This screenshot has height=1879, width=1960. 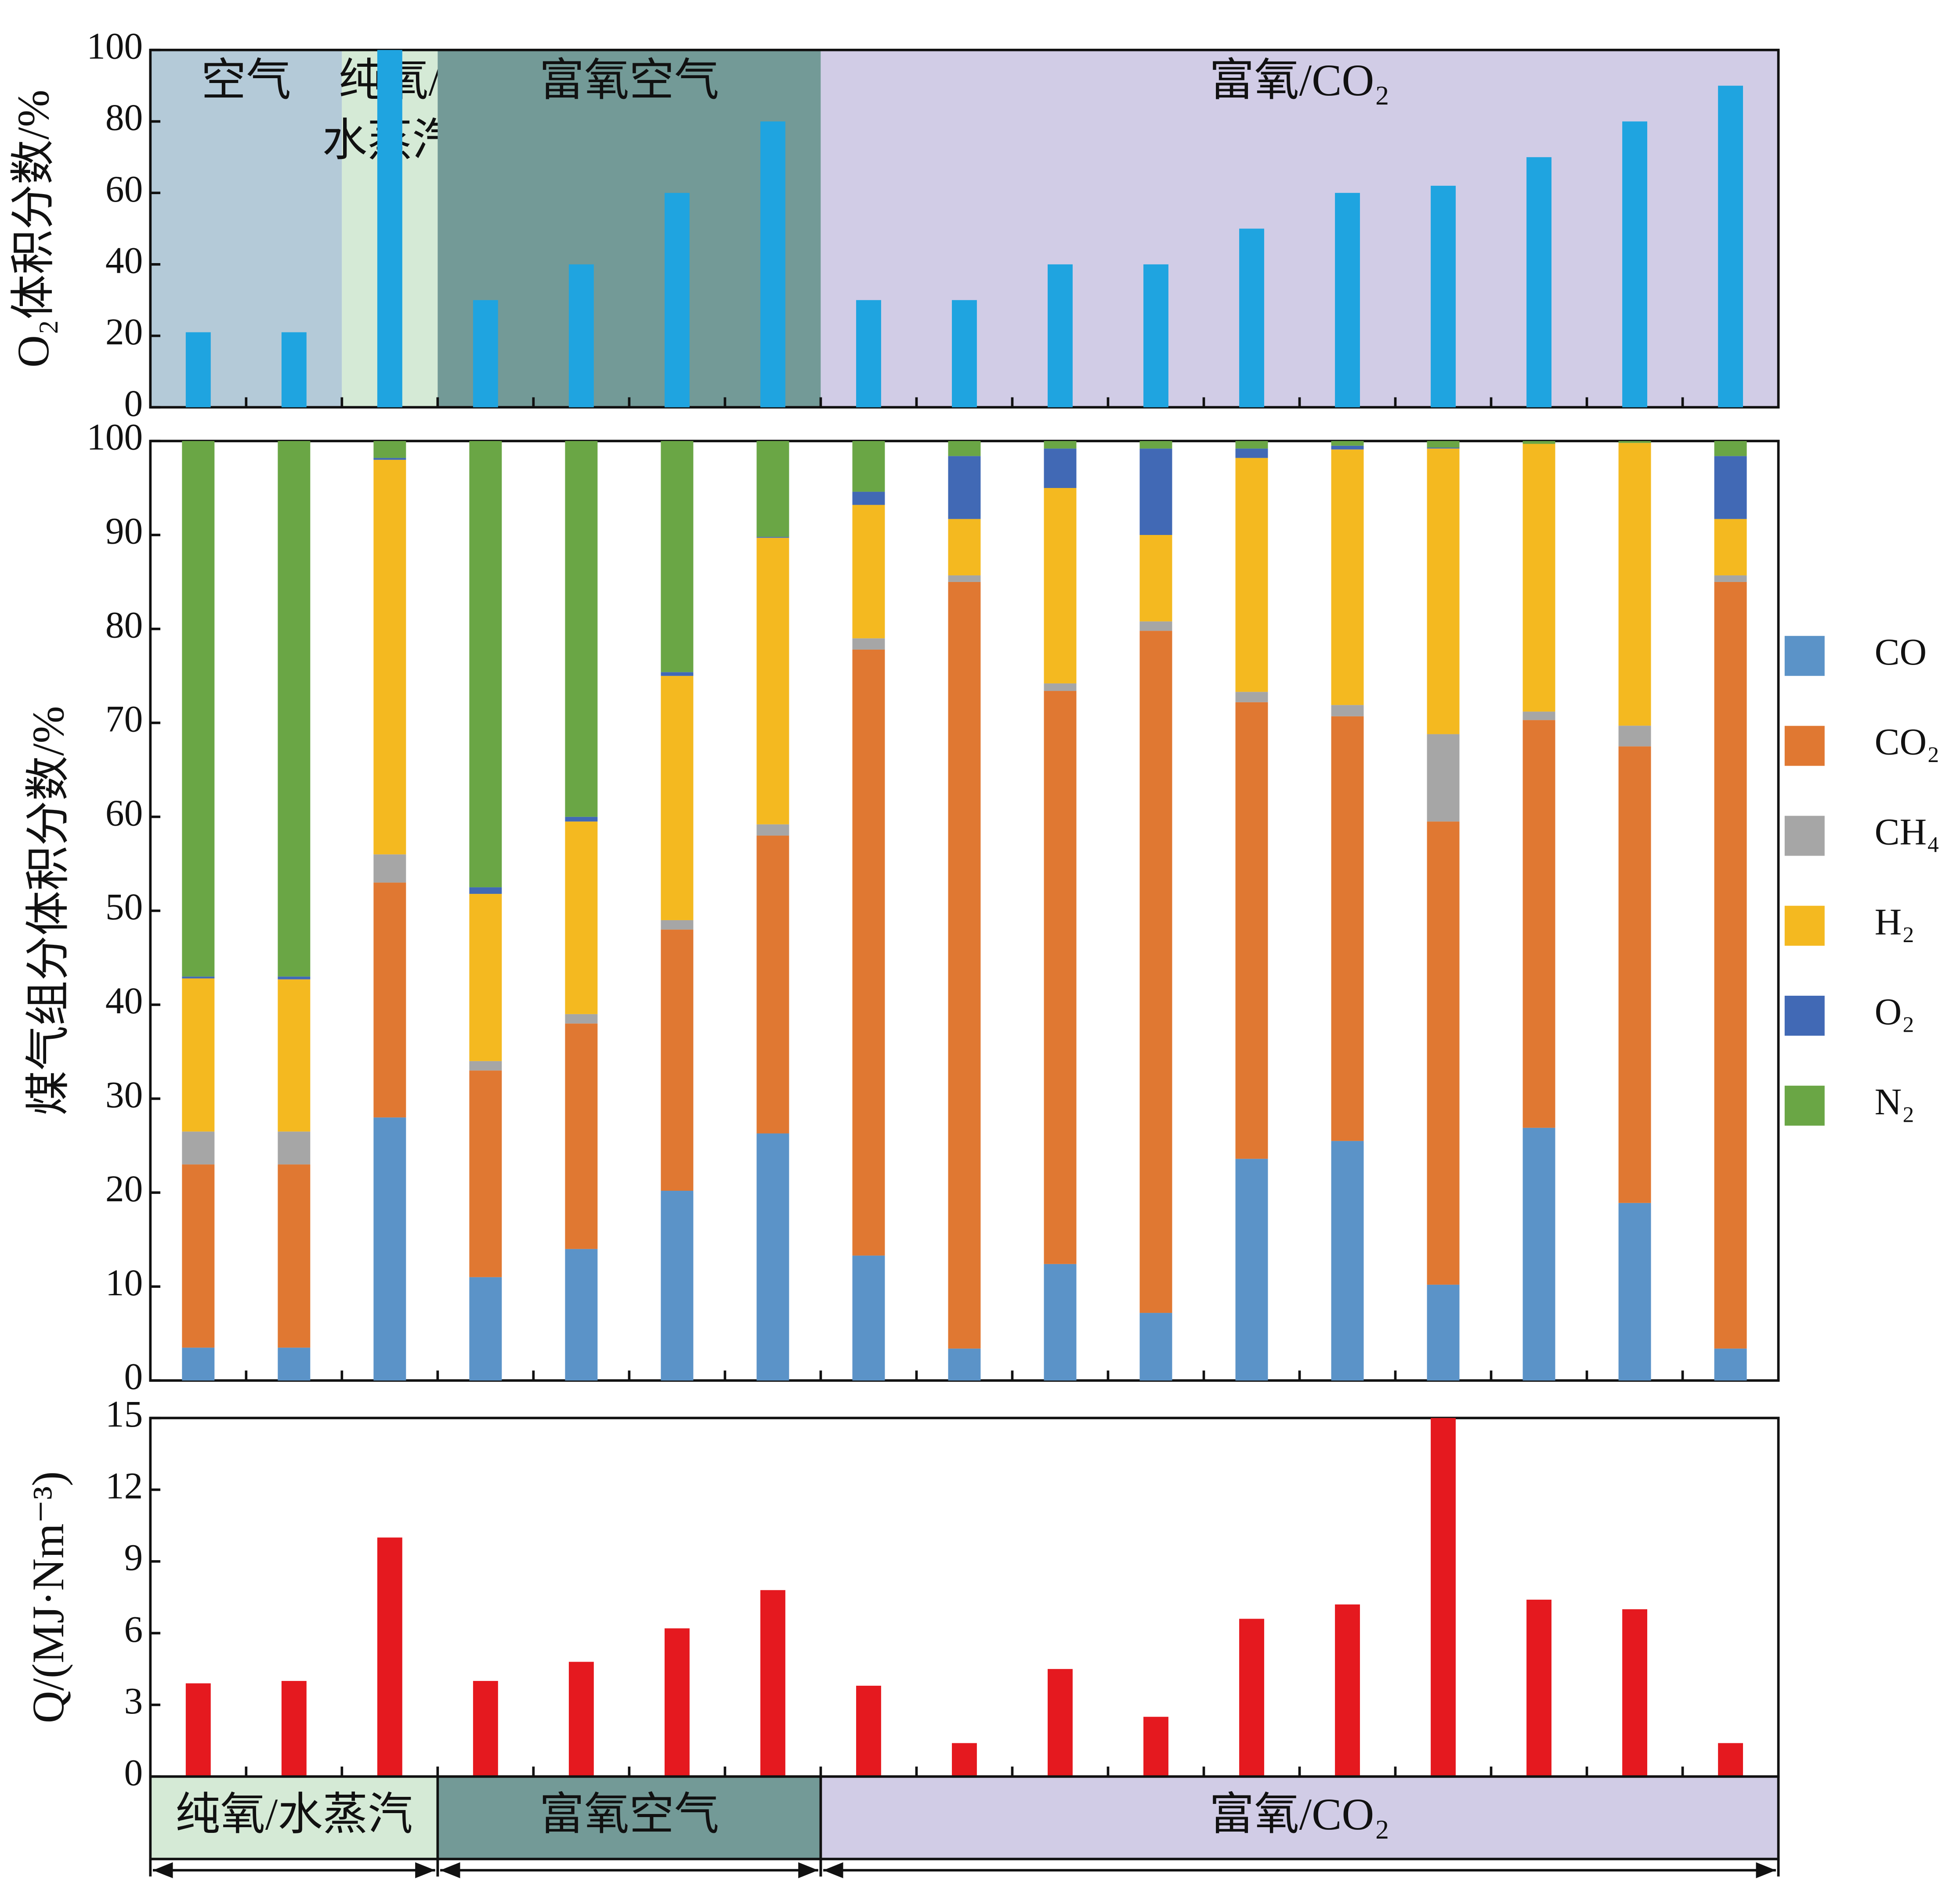 I want to click on legend-label: CO, so click(x=1901, y=652).